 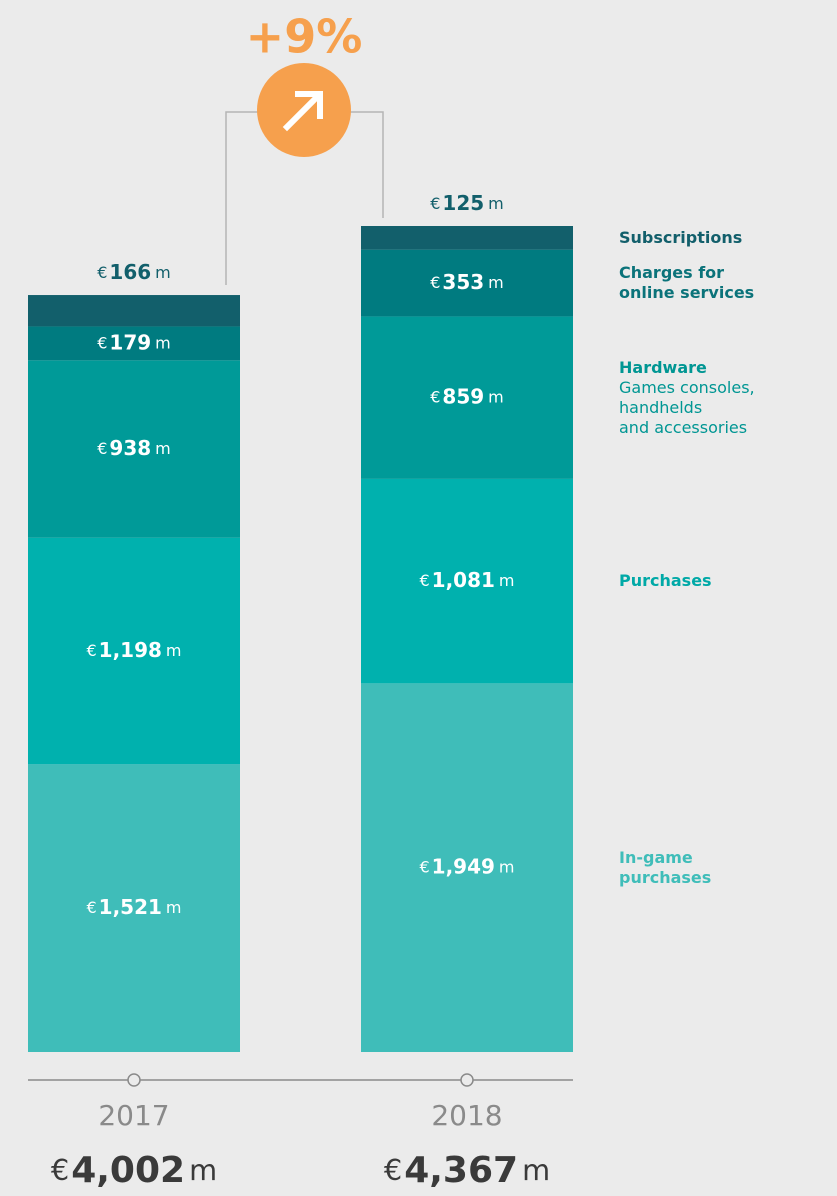 I want to click on data-label: €1,081 m, so click(x=466, y=580).